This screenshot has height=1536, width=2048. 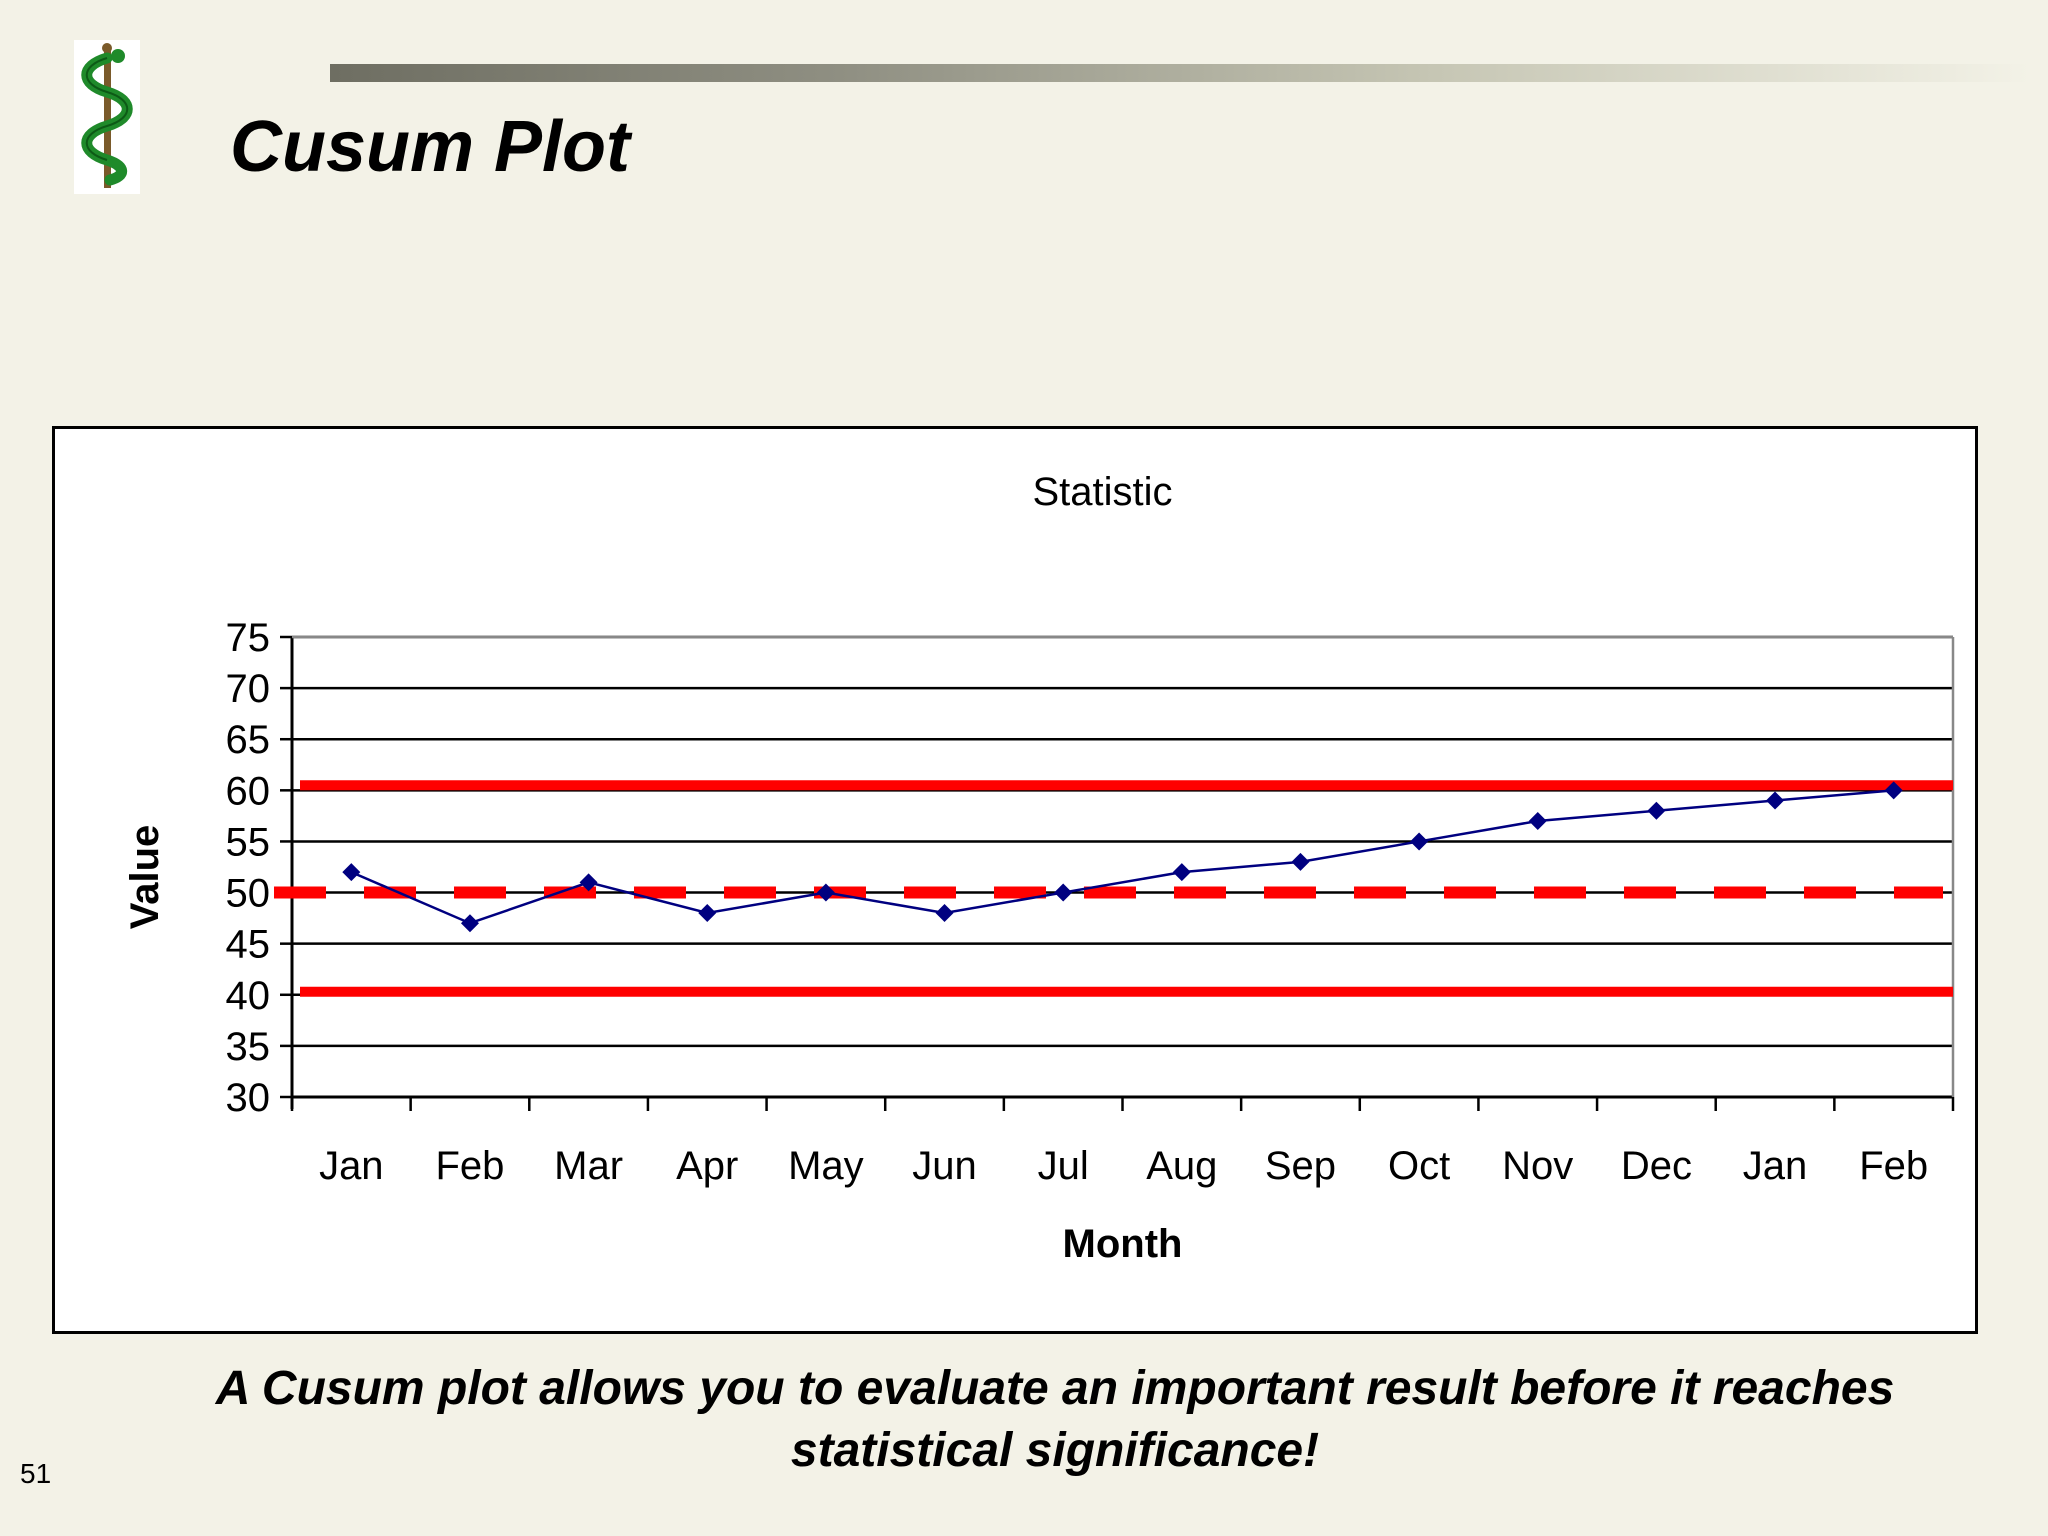 What do you see at coordinates (430, 147) in the screenshot?
I see `slide-title: Cusum Plot` at bounding box center [430, 147].